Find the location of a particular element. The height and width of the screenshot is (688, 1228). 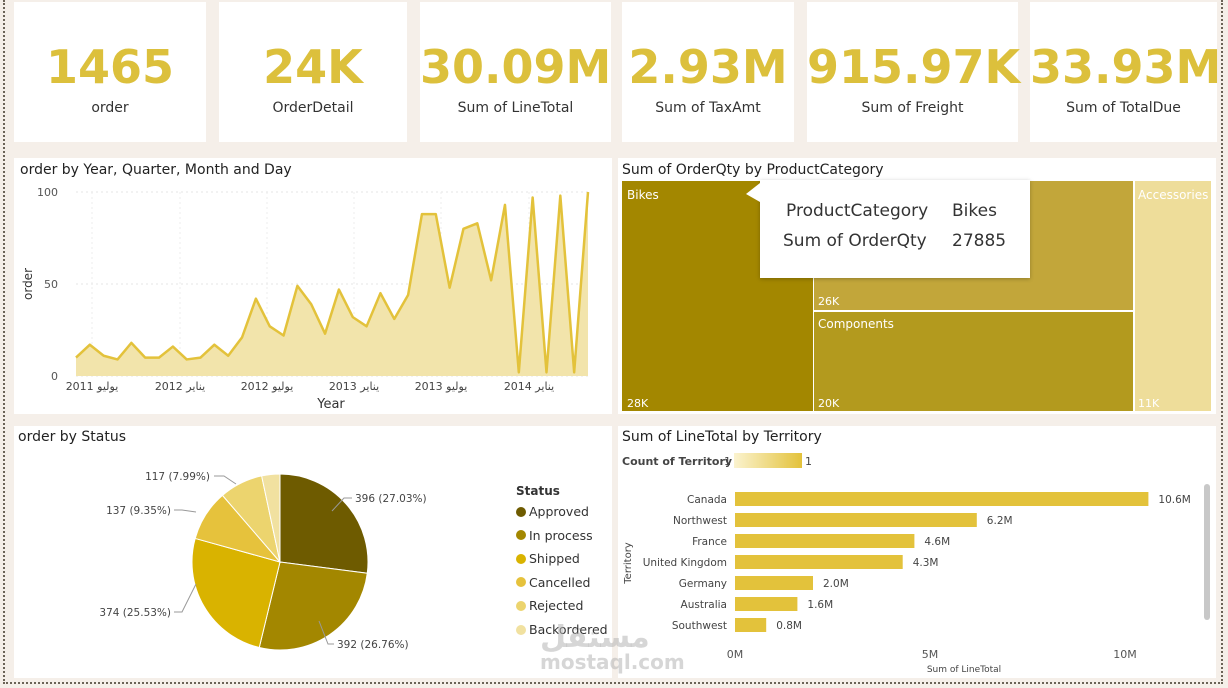

x-tick-label: يناير 2013 is located at coordinates (354, 386).